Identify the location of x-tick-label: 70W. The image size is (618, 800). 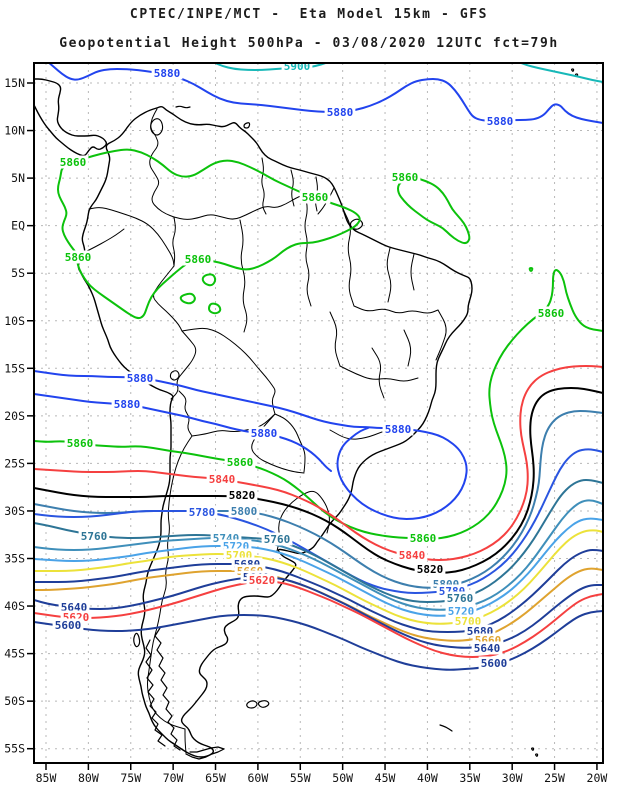
(173, 778).